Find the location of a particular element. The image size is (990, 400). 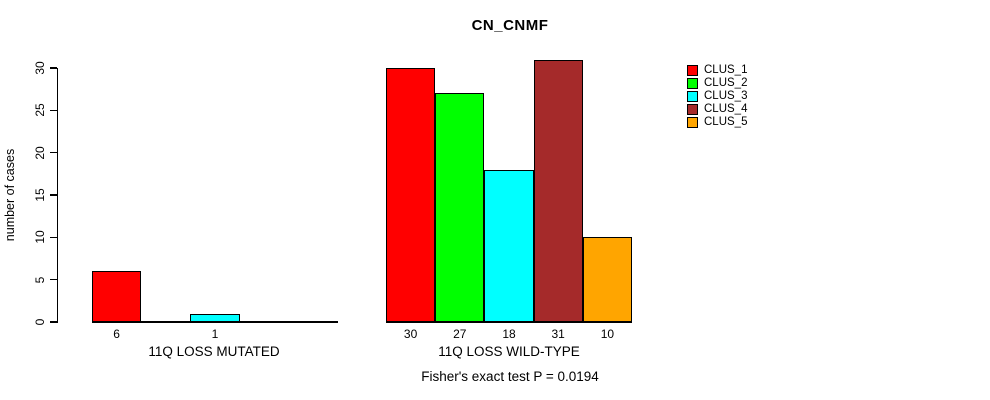

legend-item-clus_3: CLUS_3 is located at coordinates (717, 96).